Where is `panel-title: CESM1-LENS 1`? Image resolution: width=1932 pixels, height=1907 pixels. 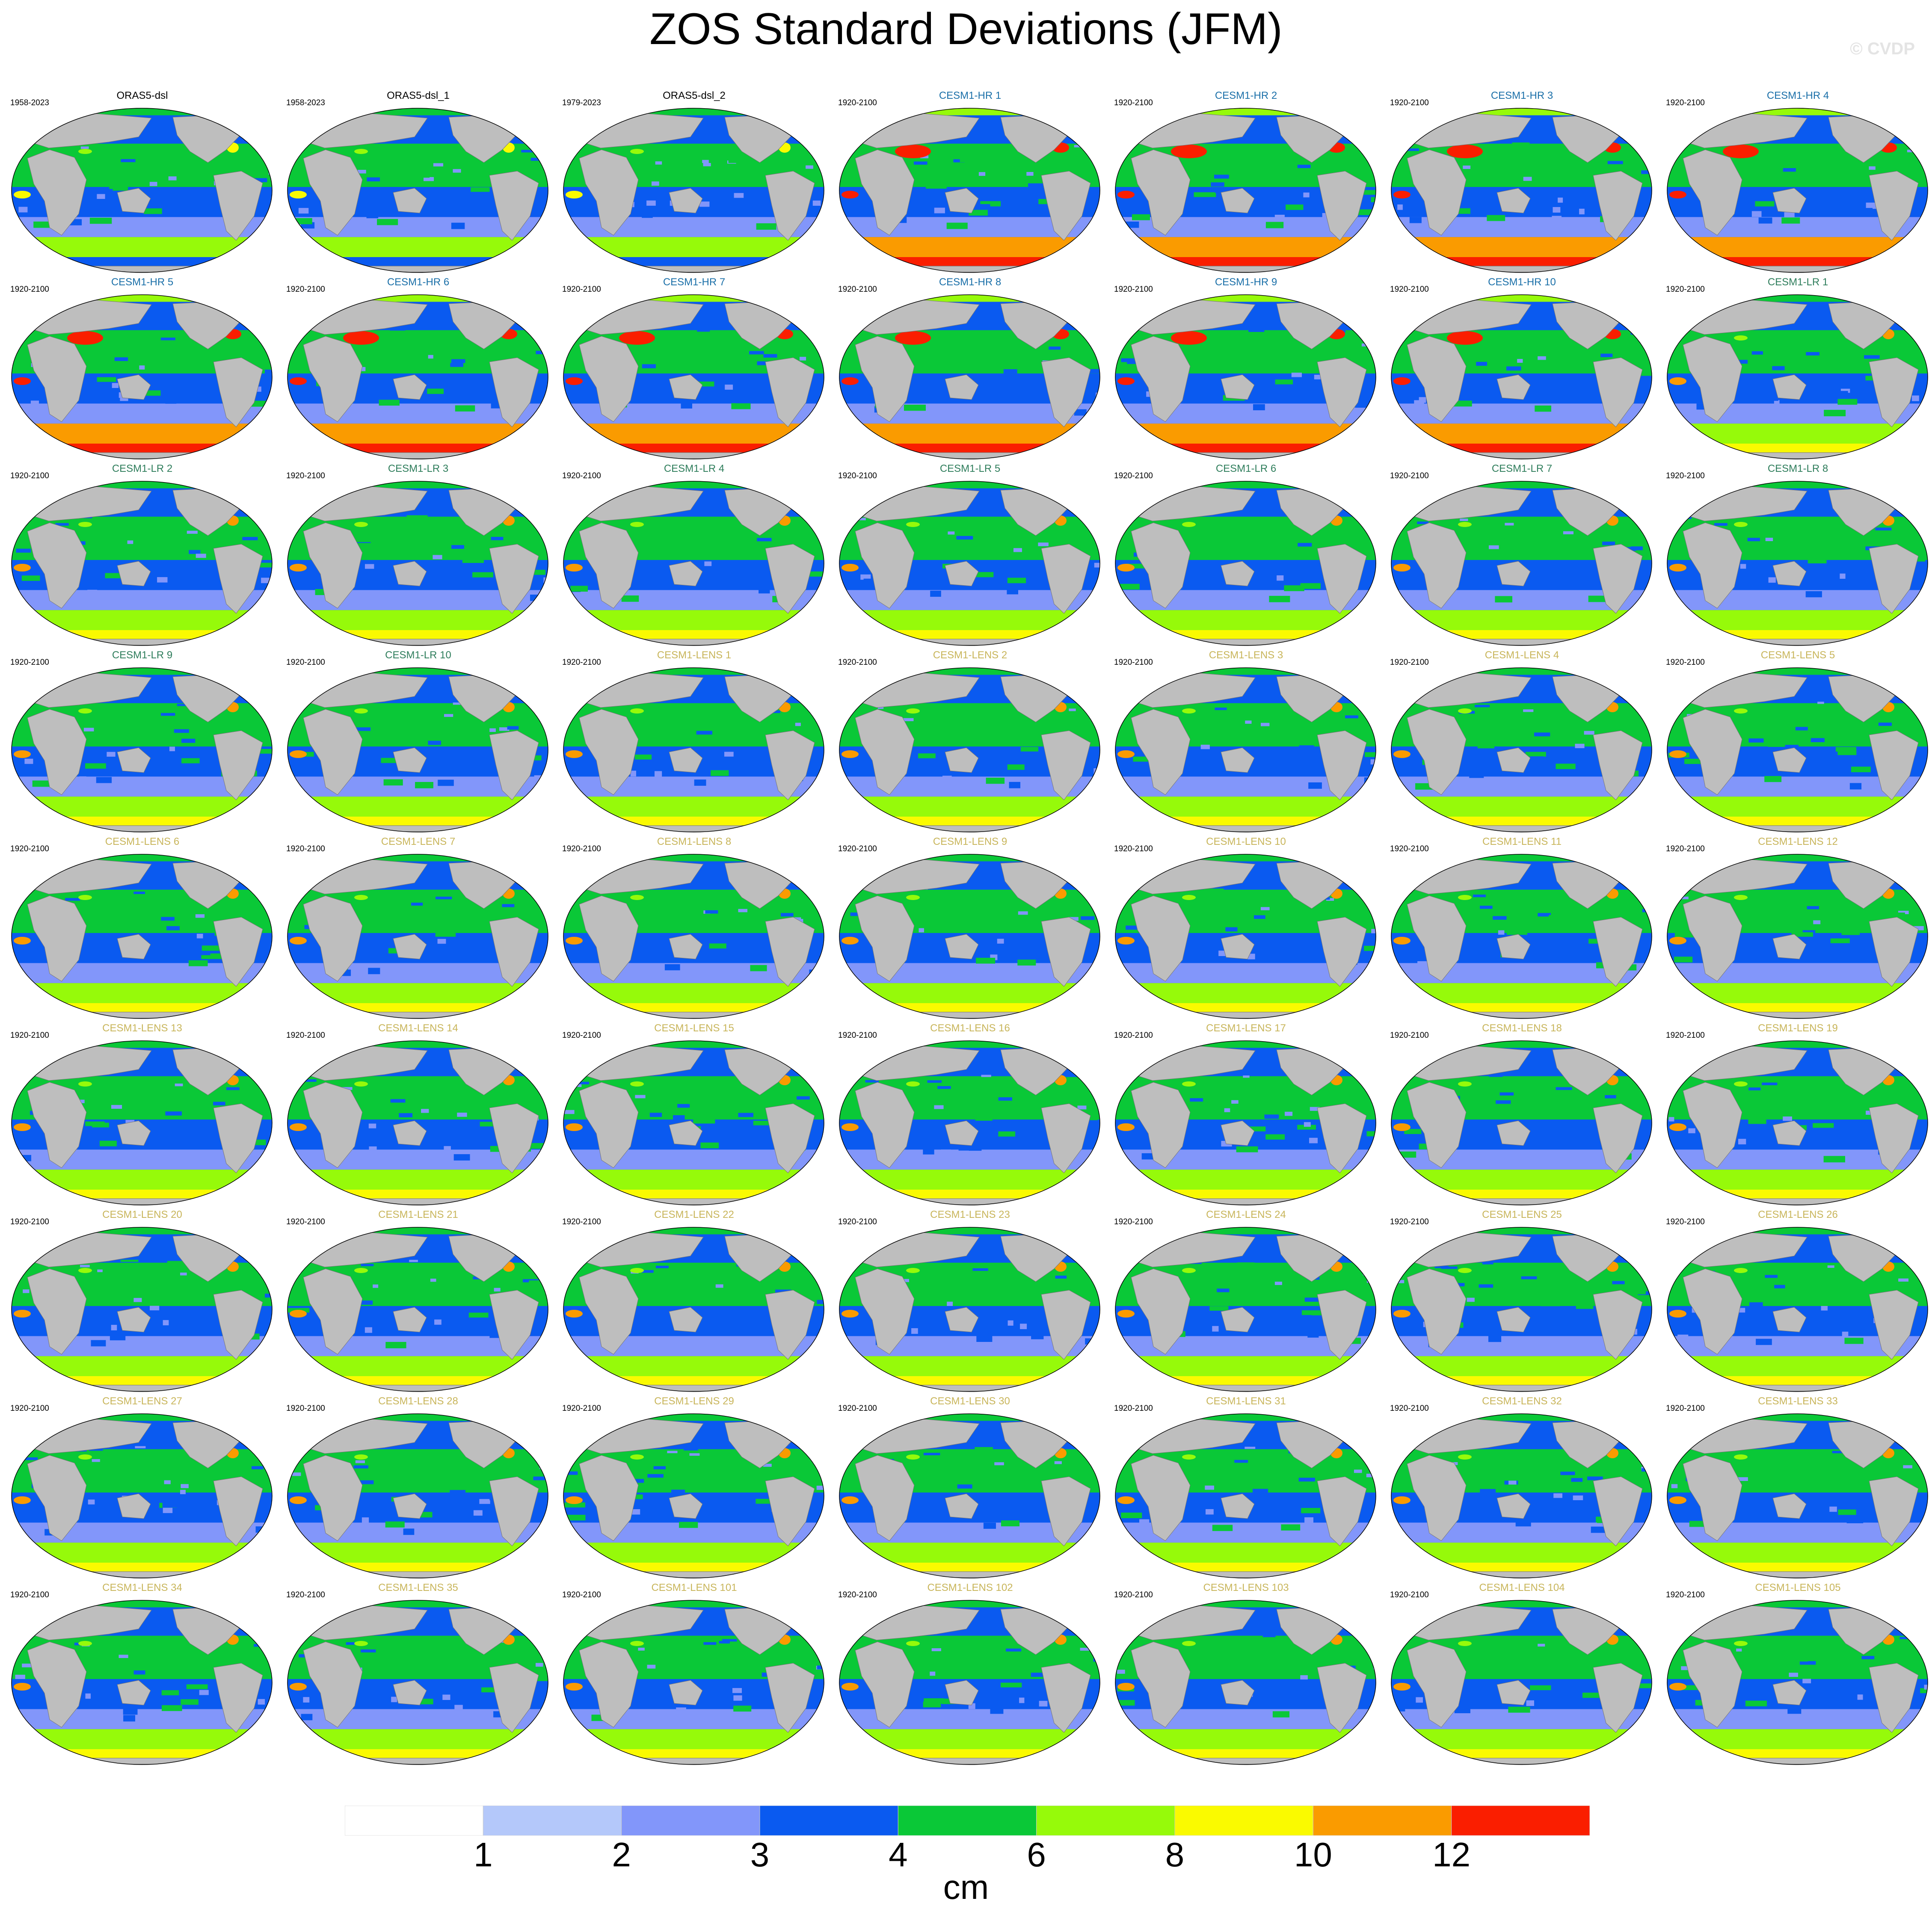
panel-title: CESM1-LENS 1 is located at coordinates (694, 655).